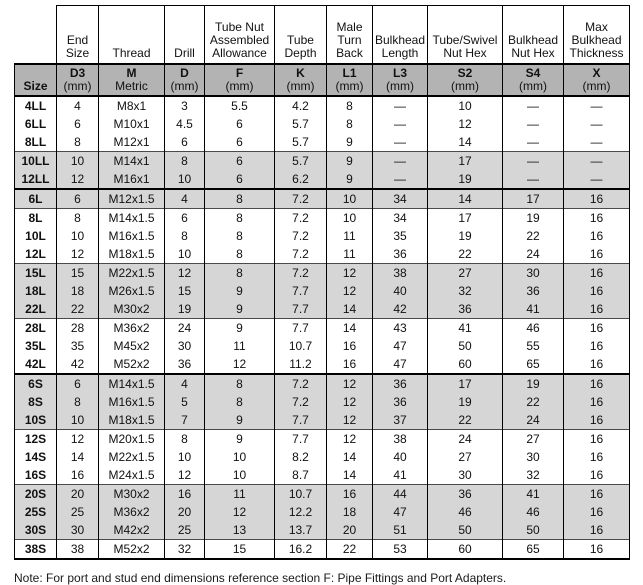 The width and height of the screenshot is (643, 585). What do you see at coordinates (349, 198) in the screenshot?
I see `table-cell: 10` at bounding box center [349, 198].